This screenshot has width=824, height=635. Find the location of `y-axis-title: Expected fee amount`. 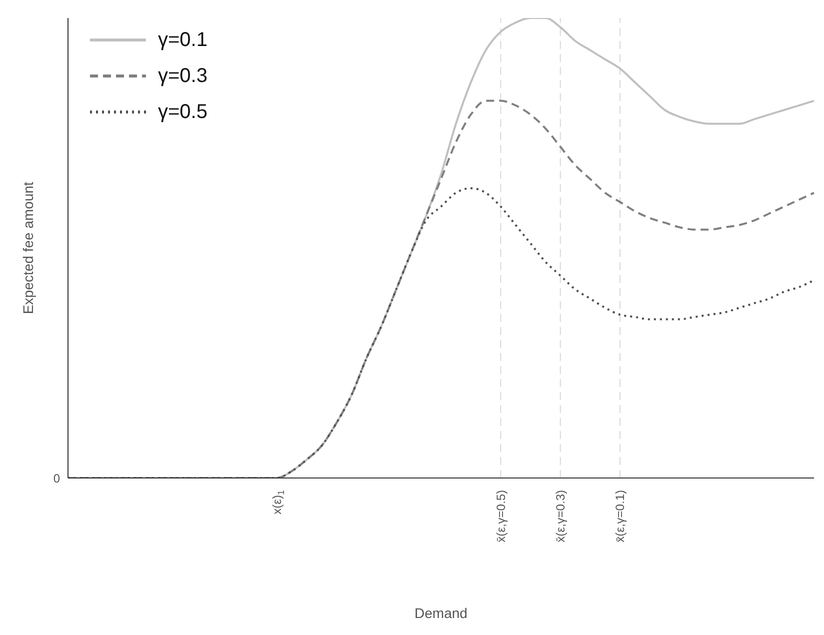

y-axis-title: Expected fee amount is located at coordinates (28, 248).